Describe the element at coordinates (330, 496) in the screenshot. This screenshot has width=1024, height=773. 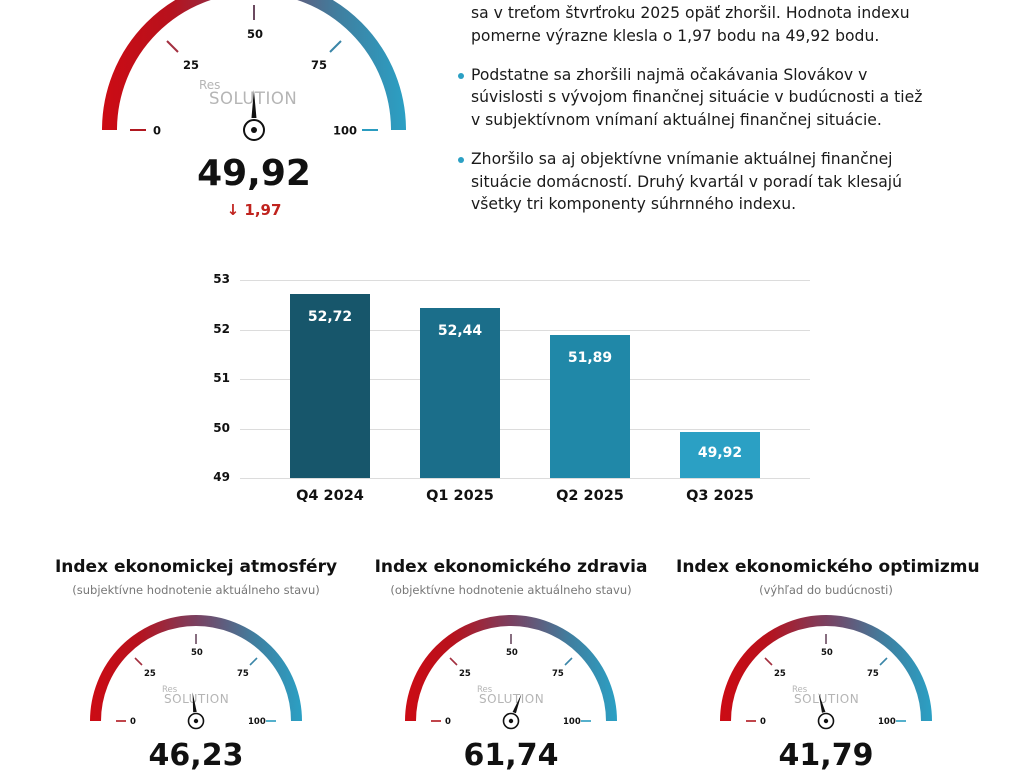
I see `x-axis-label: Q4 2024` at that location.